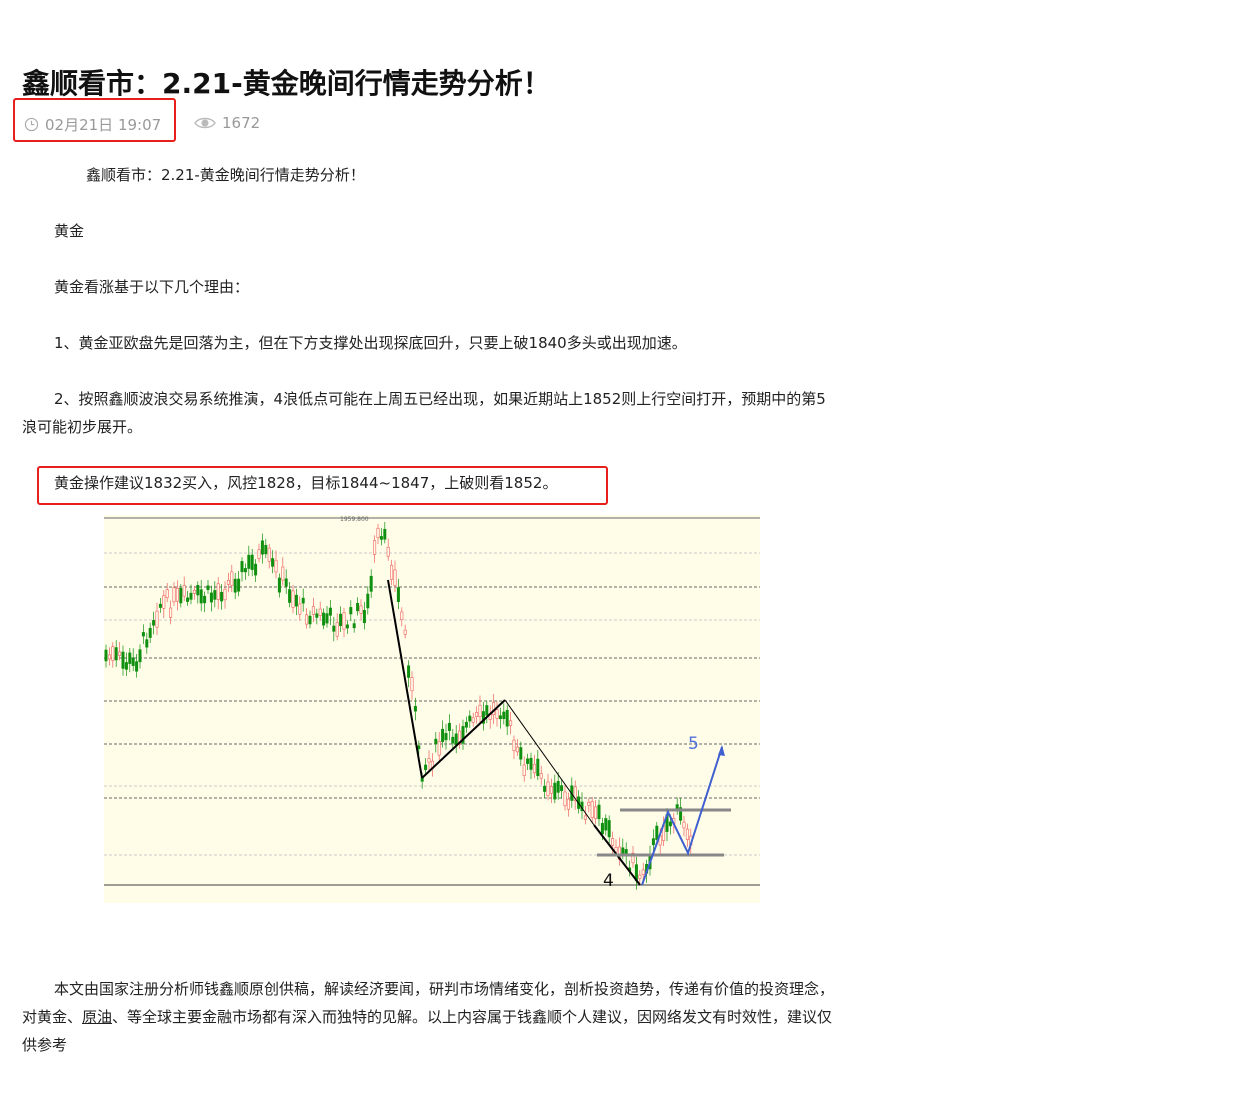 The image size is (1240, 1115). What do you see at coordinates (721, 750) in the screenshot?
I see `arrow-head` at bounding box center [721, 750].